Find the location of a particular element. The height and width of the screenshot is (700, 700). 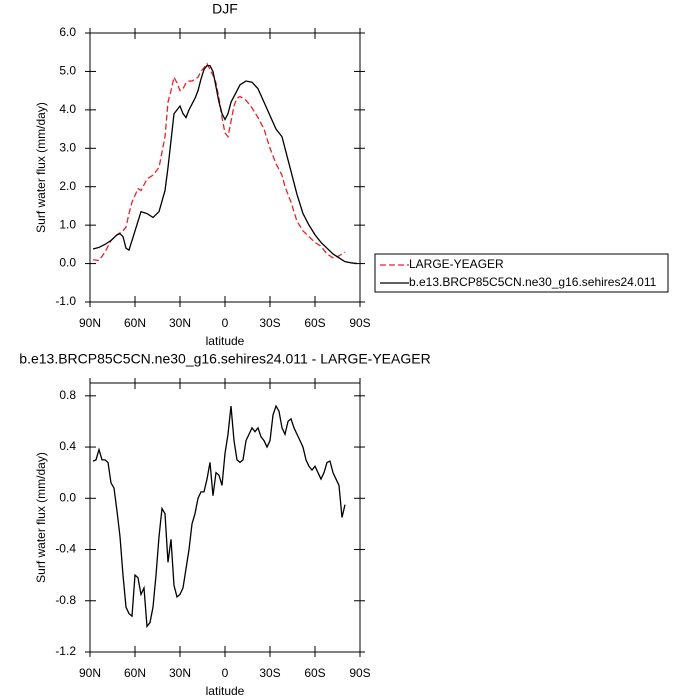

chart-title: DJF is located at coordinates (225, 9).